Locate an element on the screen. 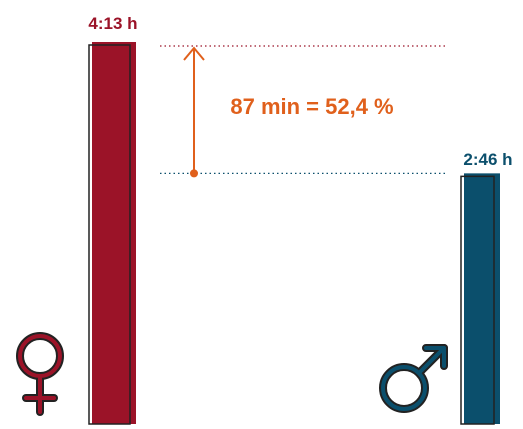 The height and width of the screenshot is (429, 523). bar-outline-male is located at coordinates (477, 300).